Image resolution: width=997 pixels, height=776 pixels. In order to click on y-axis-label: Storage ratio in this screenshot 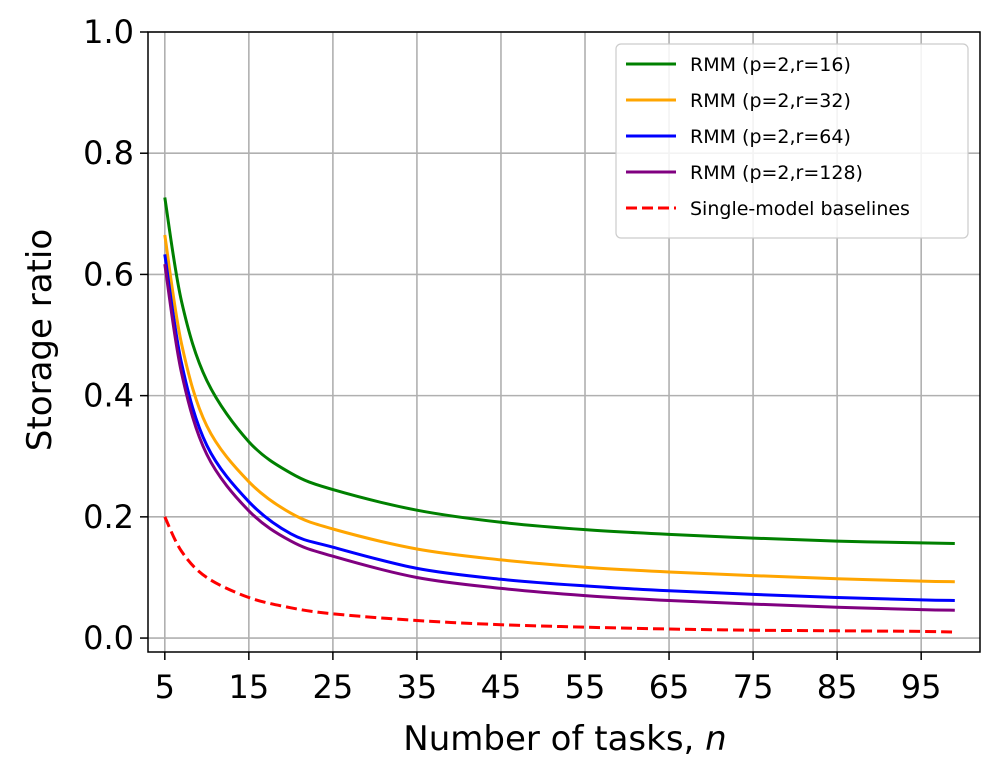, I will do `click(40, 340)`.